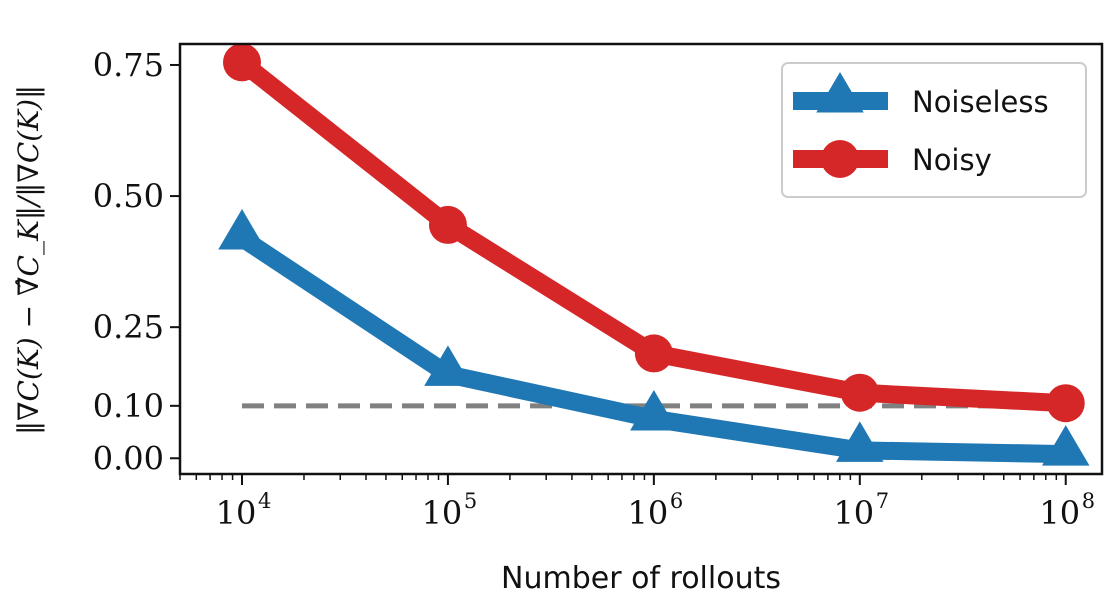 This screenshot has width=1120, height=596. Describe the element at coordinates (264, 501) in the screenshot. I see `x-tick-exponent: 4` at that location.